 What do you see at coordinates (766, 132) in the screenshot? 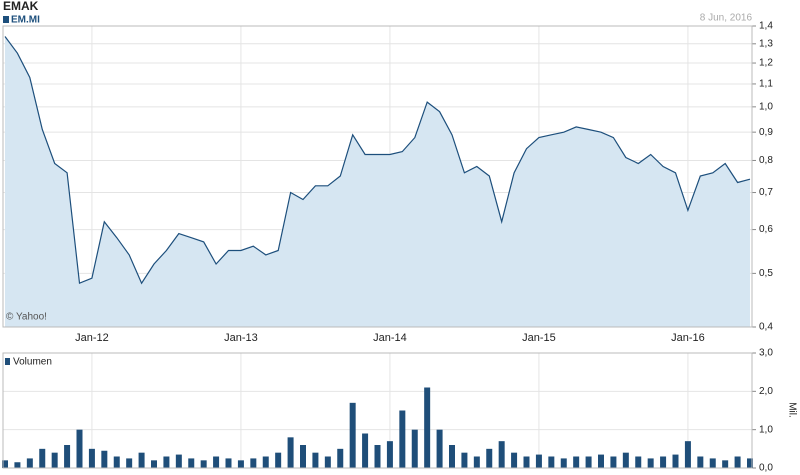
I see `y-tick-label: 0,9` at bounding box center [766, 132].